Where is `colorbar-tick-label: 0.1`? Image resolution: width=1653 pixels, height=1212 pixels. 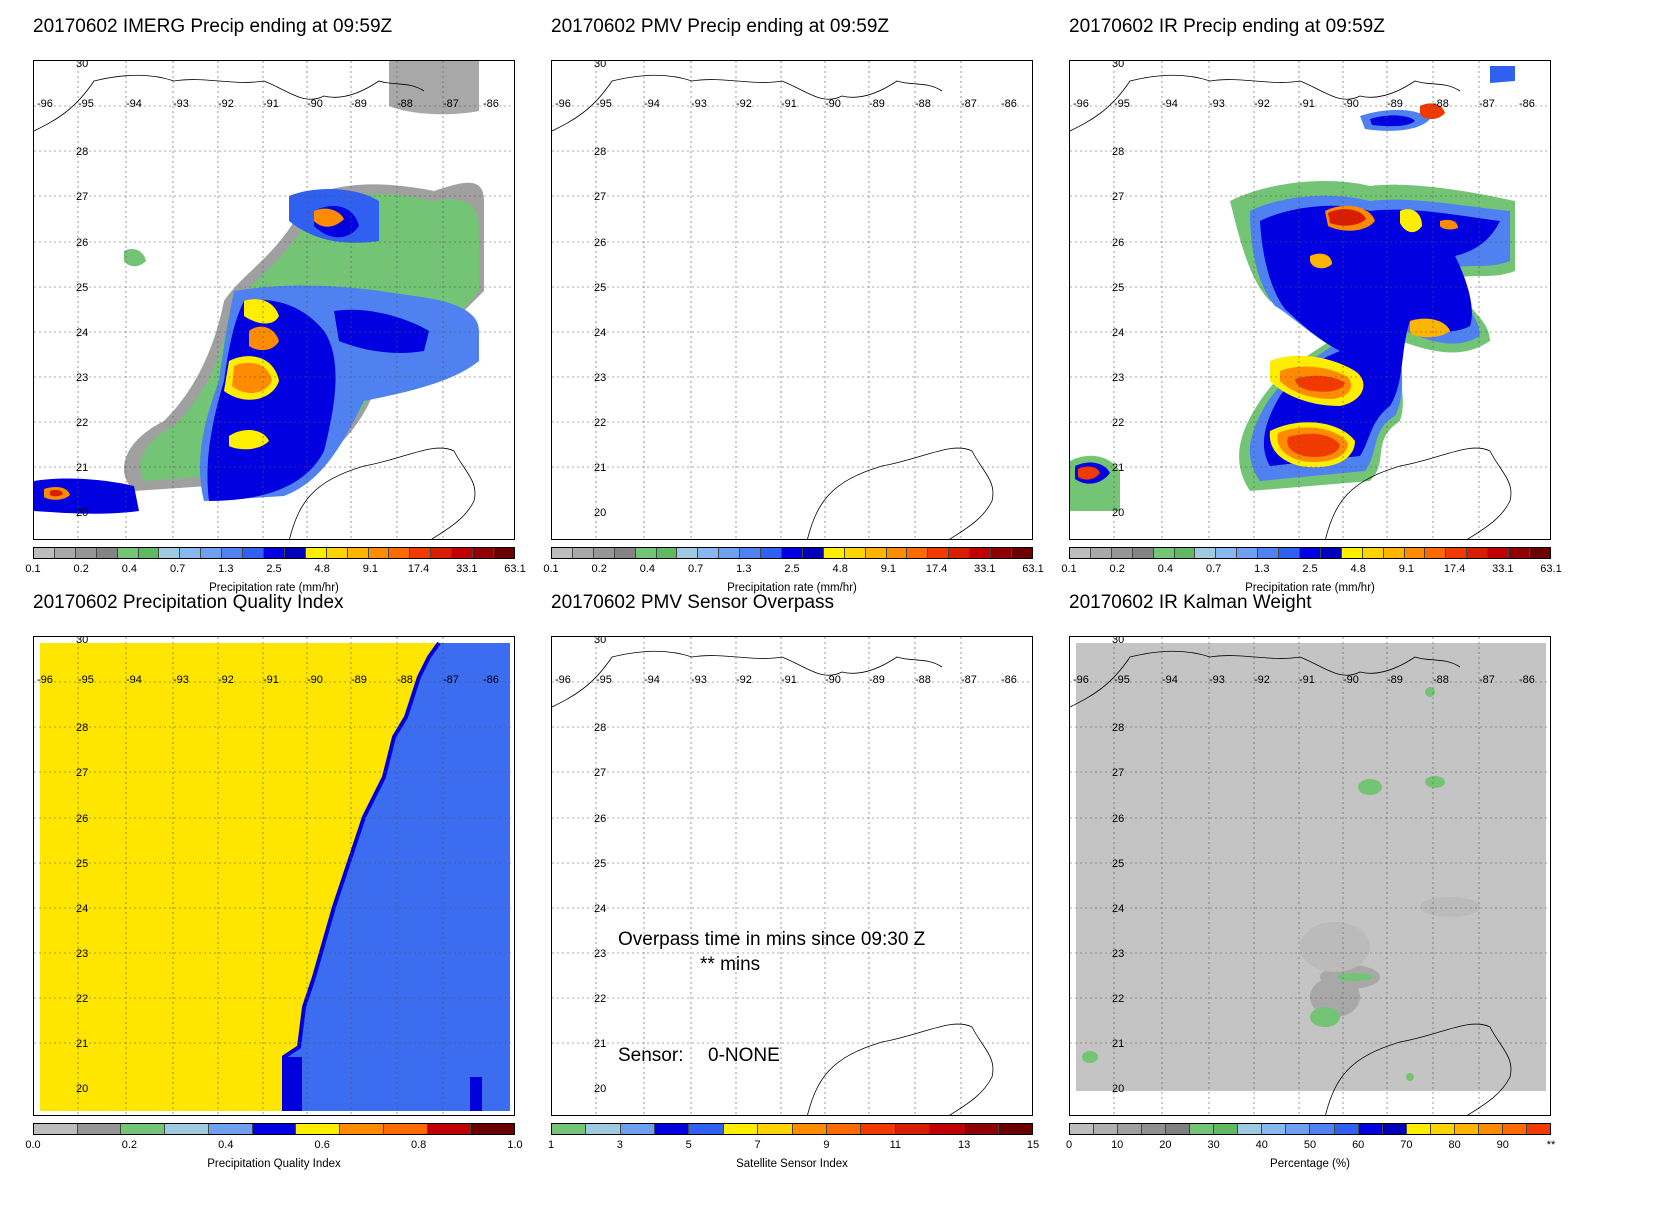 colorbar-tick-label: 0.1 is located at coordinates (1069, 569).